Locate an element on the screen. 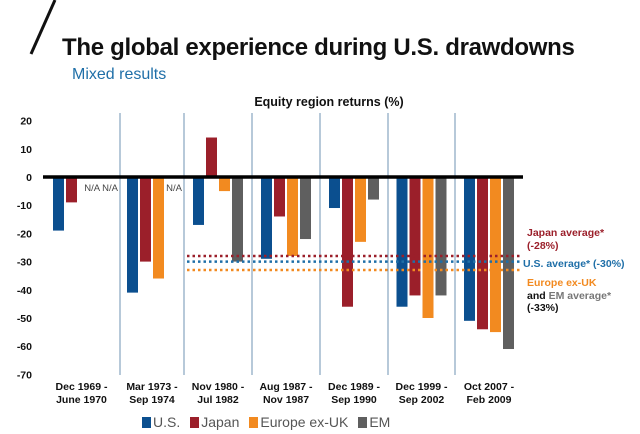 This screenshot has height=434, width=640. legend: U.S. Japan Europe ex-UK EM is located at coordinates (266, 422).